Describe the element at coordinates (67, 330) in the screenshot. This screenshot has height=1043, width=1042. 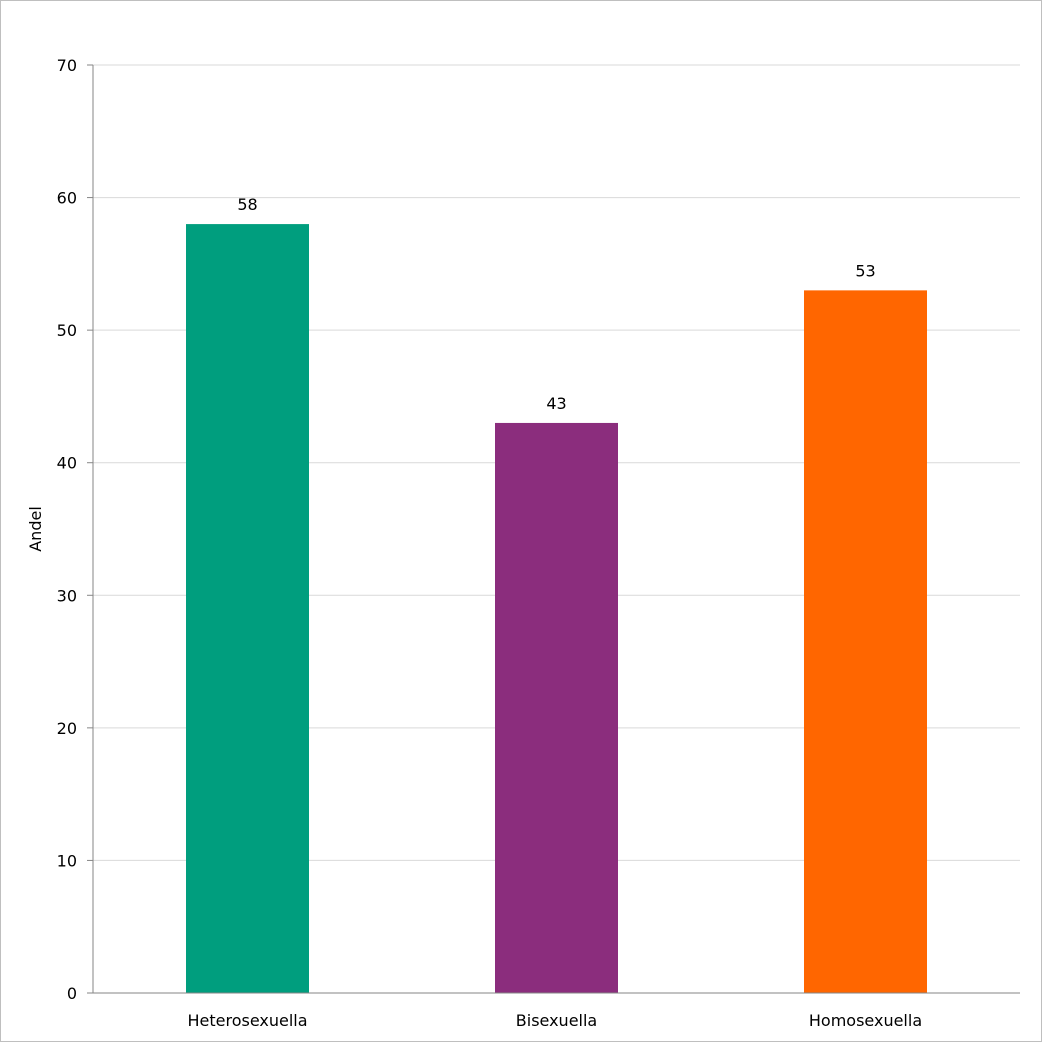
I see `y-tick-label-50: 50` at that location.